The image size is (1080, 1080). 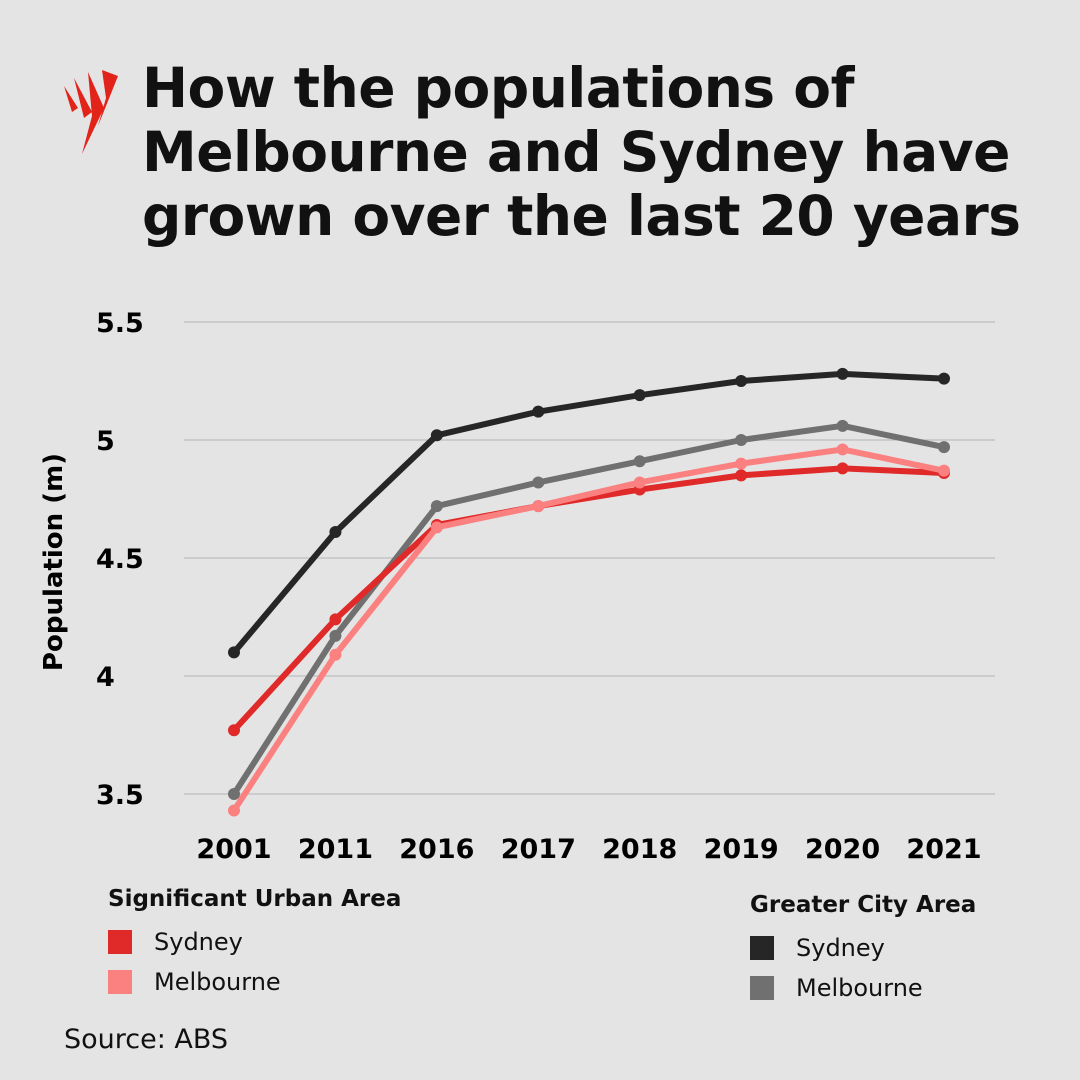 I want to click on y-axis-label: Population (m), so click(x=54, y=562).